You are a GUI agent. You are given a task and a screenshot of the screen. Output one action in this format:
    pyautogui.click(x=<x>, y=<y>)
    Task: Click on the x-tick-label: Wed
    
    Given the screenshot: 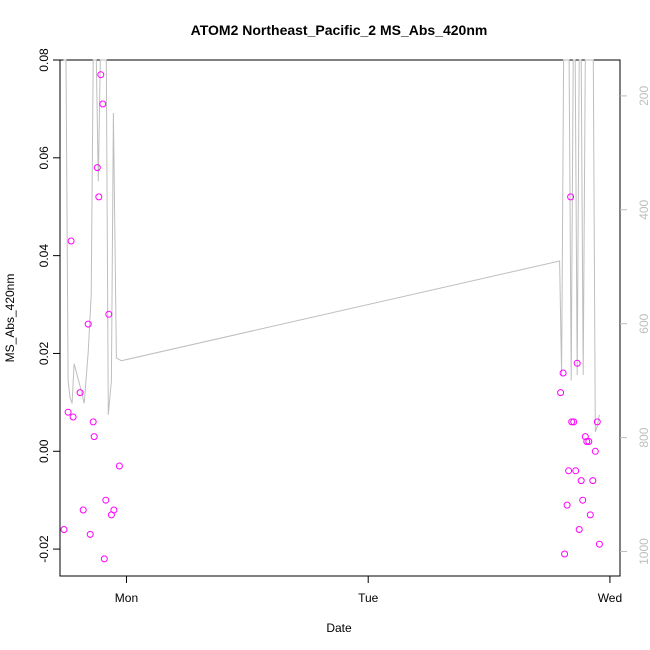 What is the action you would take?
    pyautogui.click(x=610, y=598)
    